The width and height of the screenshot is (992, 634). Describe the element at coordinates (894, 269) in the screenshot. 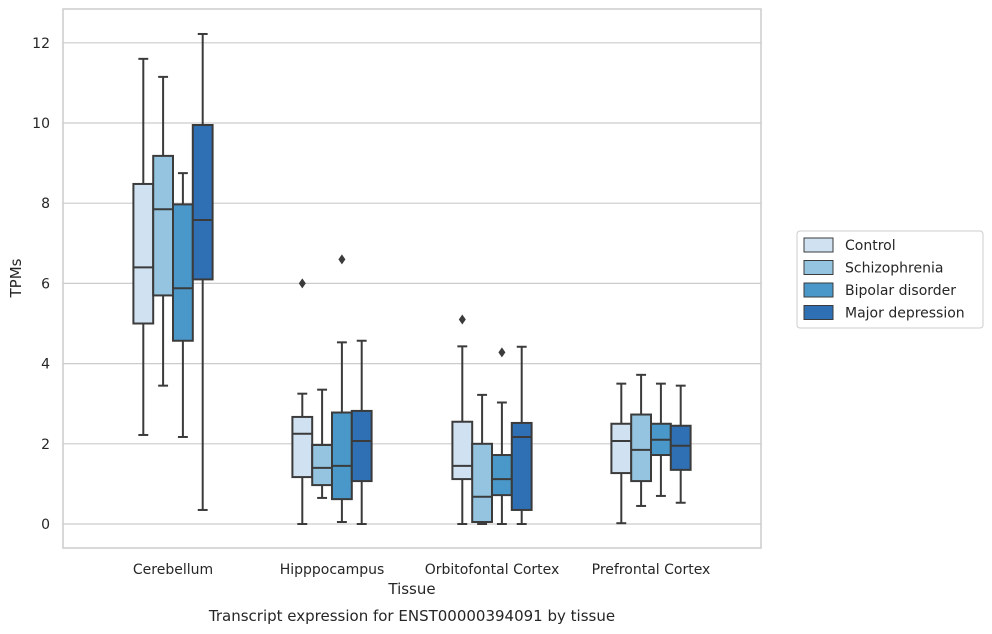

I see `legend-label: Schizophrenia` at that location.